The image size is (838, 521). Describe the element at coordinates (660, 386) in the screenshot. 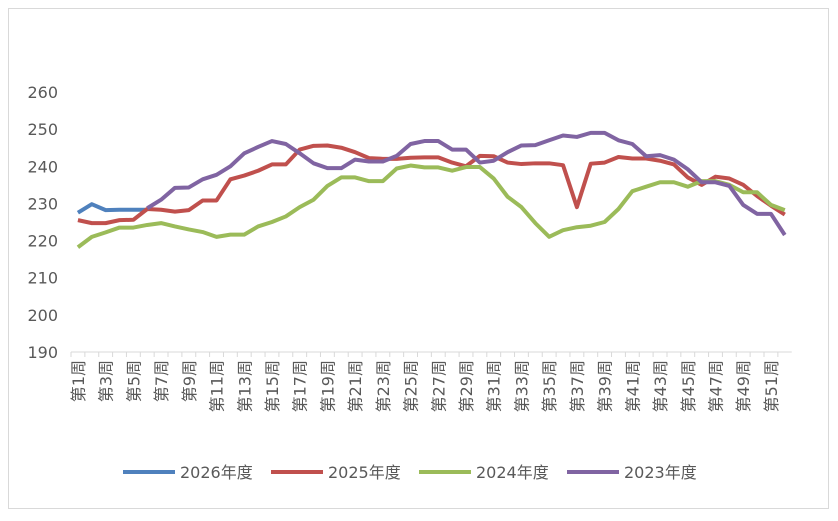

I see `x-tick-label: 第43周` at that location.